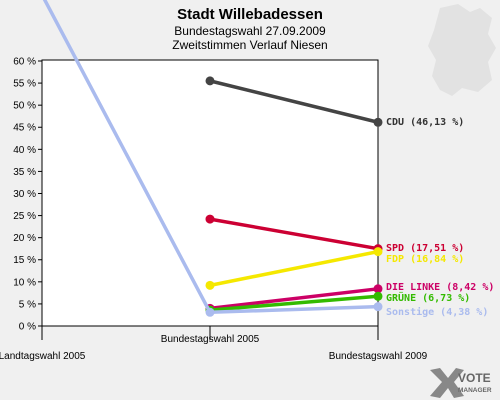 The height and width of the screenshot is (400, 500). Describe the element at coordinates (250, 31) in the screenshot. I see `chart-subtitle: Bundestagswahl 27.09.2009` at that location.